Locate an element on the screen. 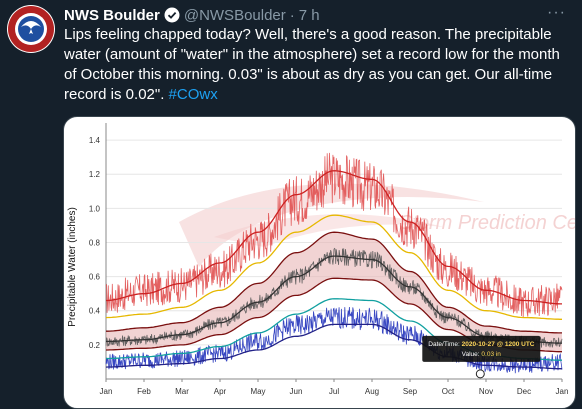 The height and width of the screenshot is (409, 582). y-tick-label: 1.0 is located at coordinates (95, 208).